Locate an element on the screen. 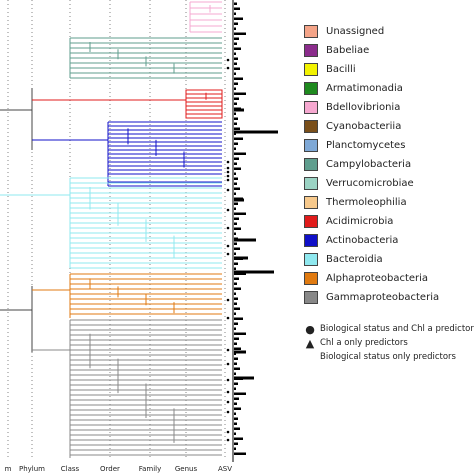 This screenshot has height=474, width=474. axis-label: Family is located at coordinates (150, 469).